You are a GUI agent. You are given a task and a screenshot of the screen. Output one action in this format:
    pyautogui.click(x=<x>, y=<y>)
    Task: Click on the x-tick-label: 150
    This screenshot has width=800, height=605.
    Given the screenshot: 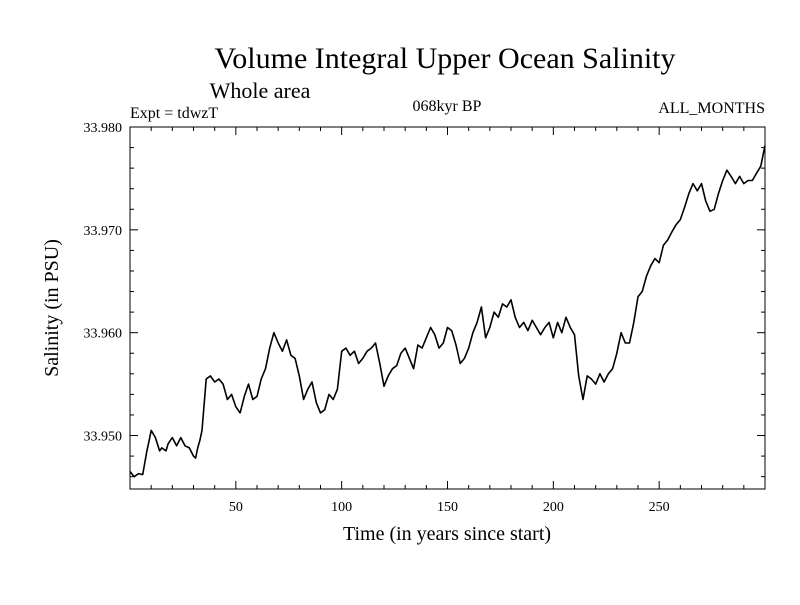 What is the action you would take?
    pyautogui.click(x=447, y=507)
    